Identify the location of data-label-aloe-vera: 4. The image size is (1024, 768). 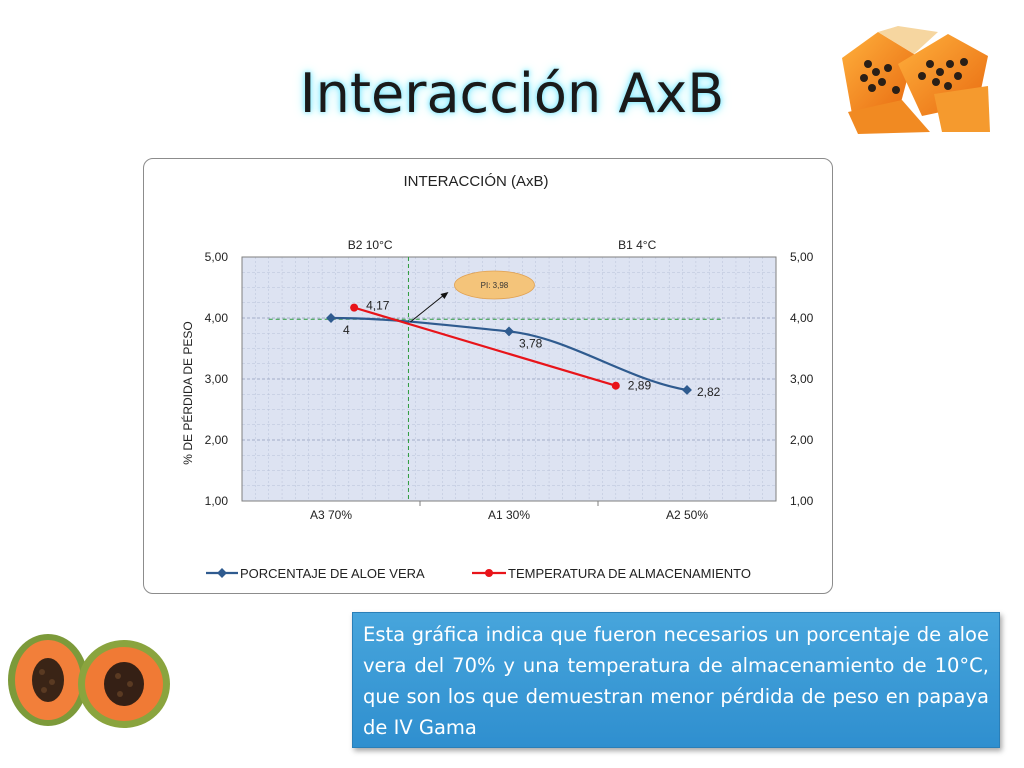
(346, 330).